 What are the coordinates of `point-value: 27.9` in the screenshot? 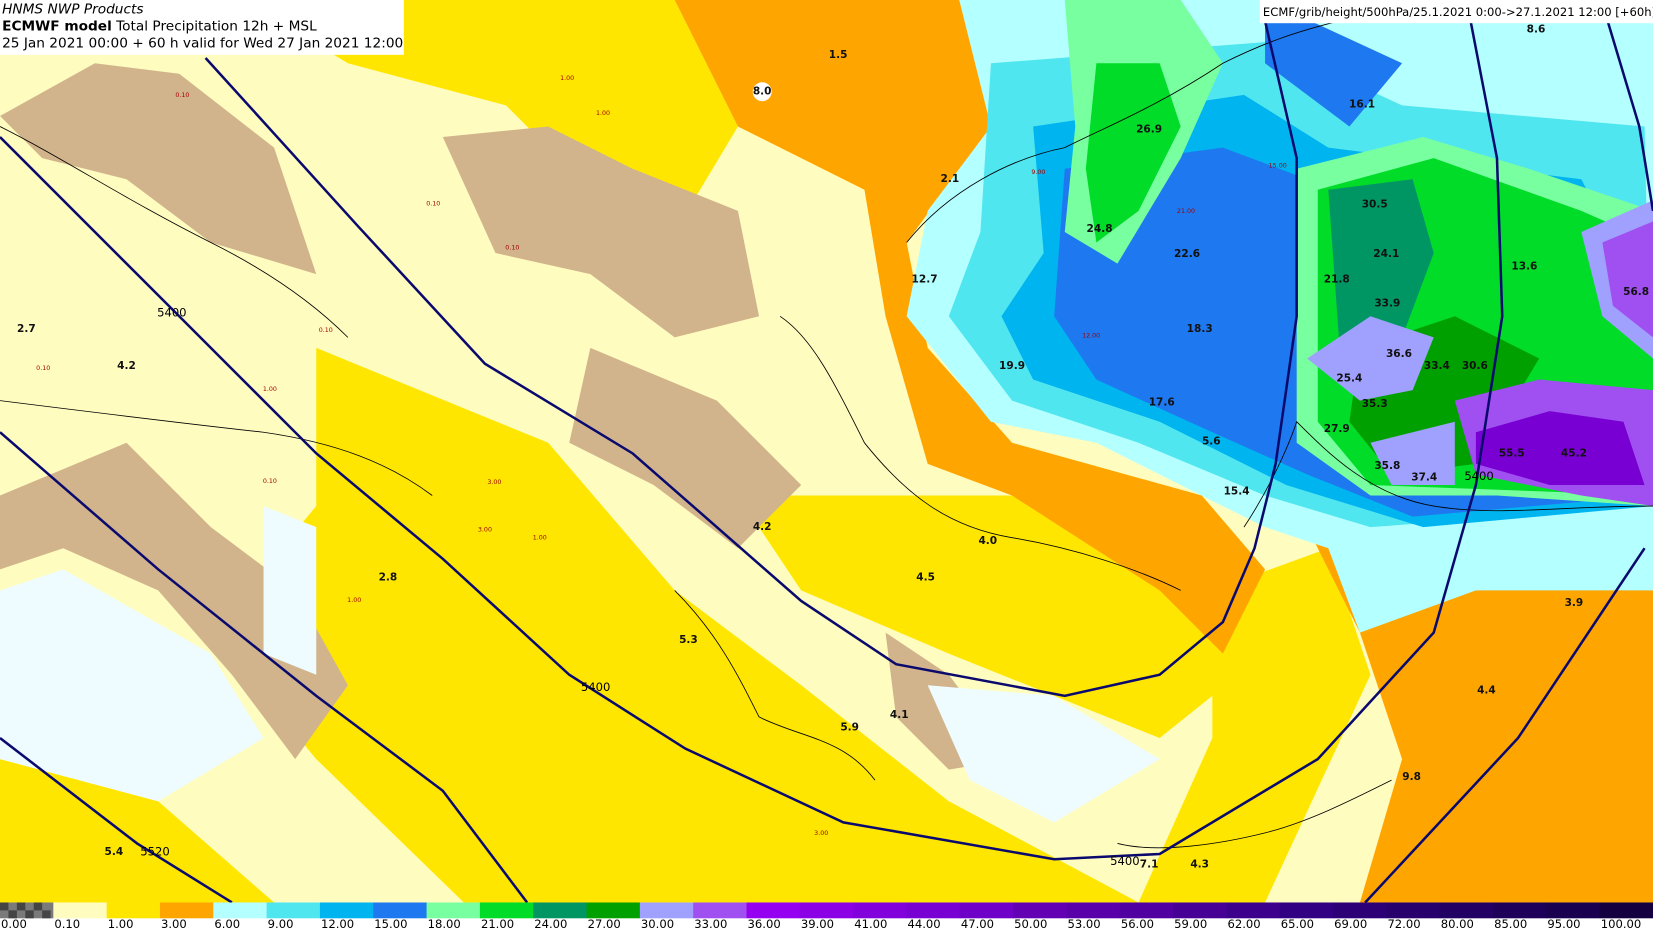 It's located at (1337, 429).